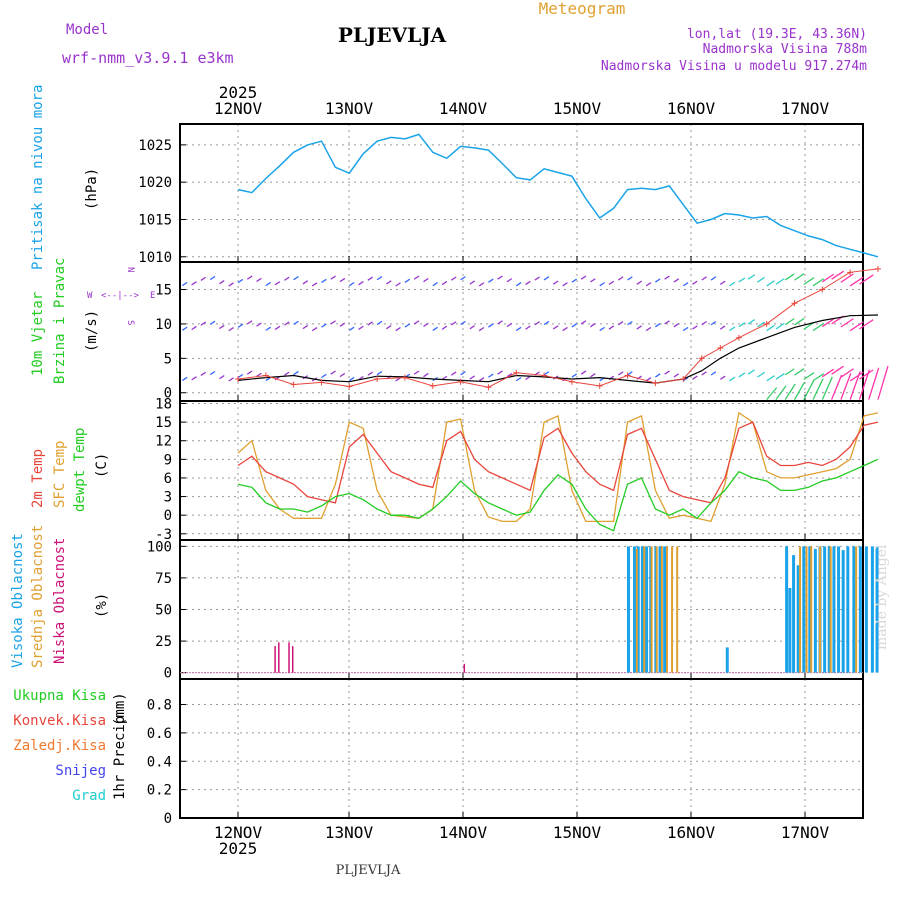  What do you see at coordinates (38, 596) in the screenshot?
I see `cloud-subtitle: Srednja Oblacnost` at bounding box center [38, 596].